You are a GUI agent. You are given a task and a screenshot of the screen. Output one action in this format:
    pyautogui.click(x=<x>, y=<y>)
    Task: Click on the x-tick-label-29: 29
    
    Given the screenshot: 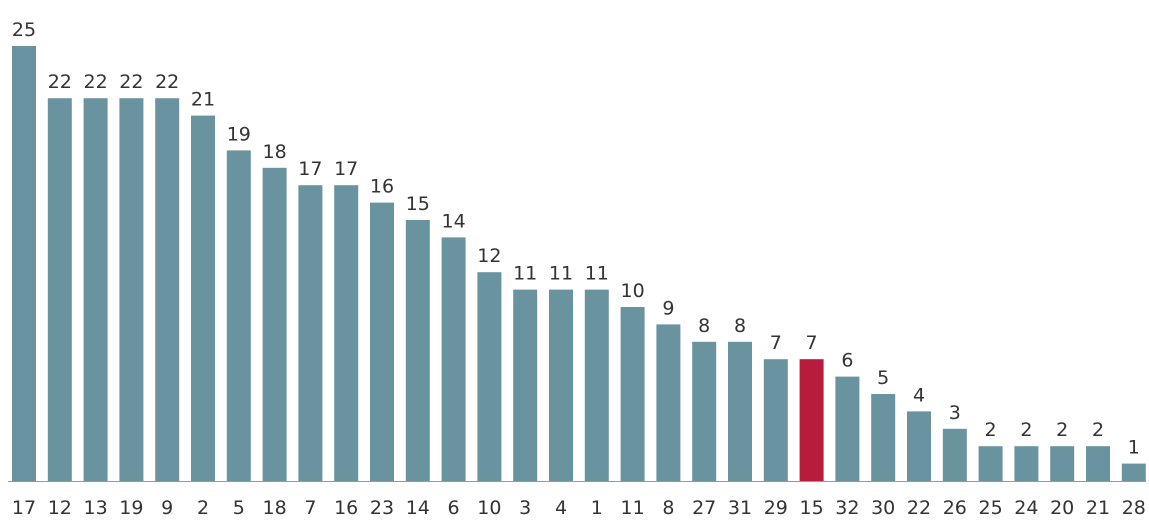 What is the action you would take?
    pyautogui.click(x=776, y=508)
    